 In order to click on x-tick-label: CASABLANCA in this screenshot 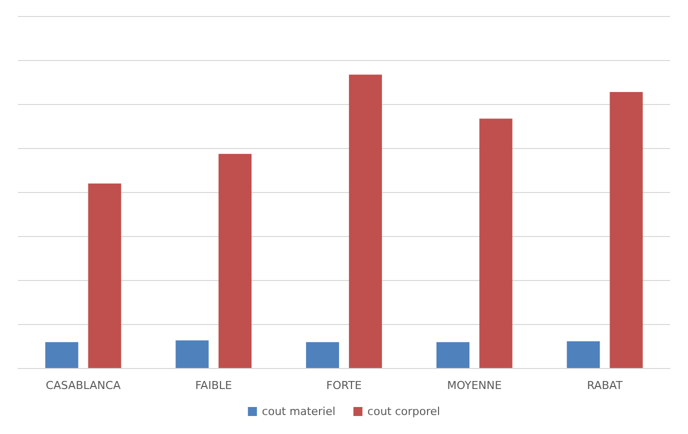, I will do `click(84, 385)`.